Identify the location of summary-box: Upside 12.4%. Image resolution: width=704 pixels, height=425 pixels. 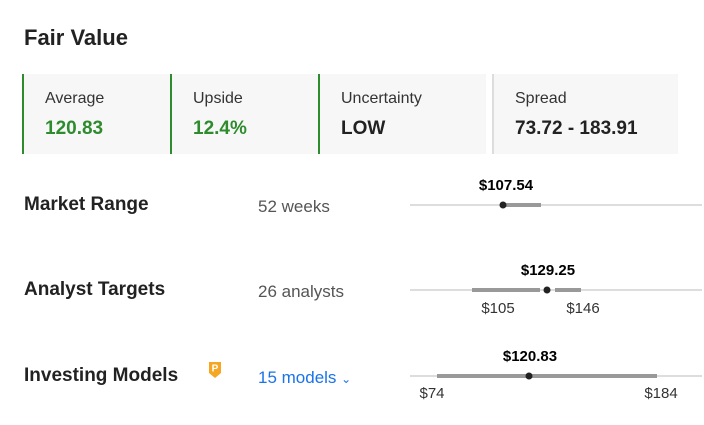
(245, 114).